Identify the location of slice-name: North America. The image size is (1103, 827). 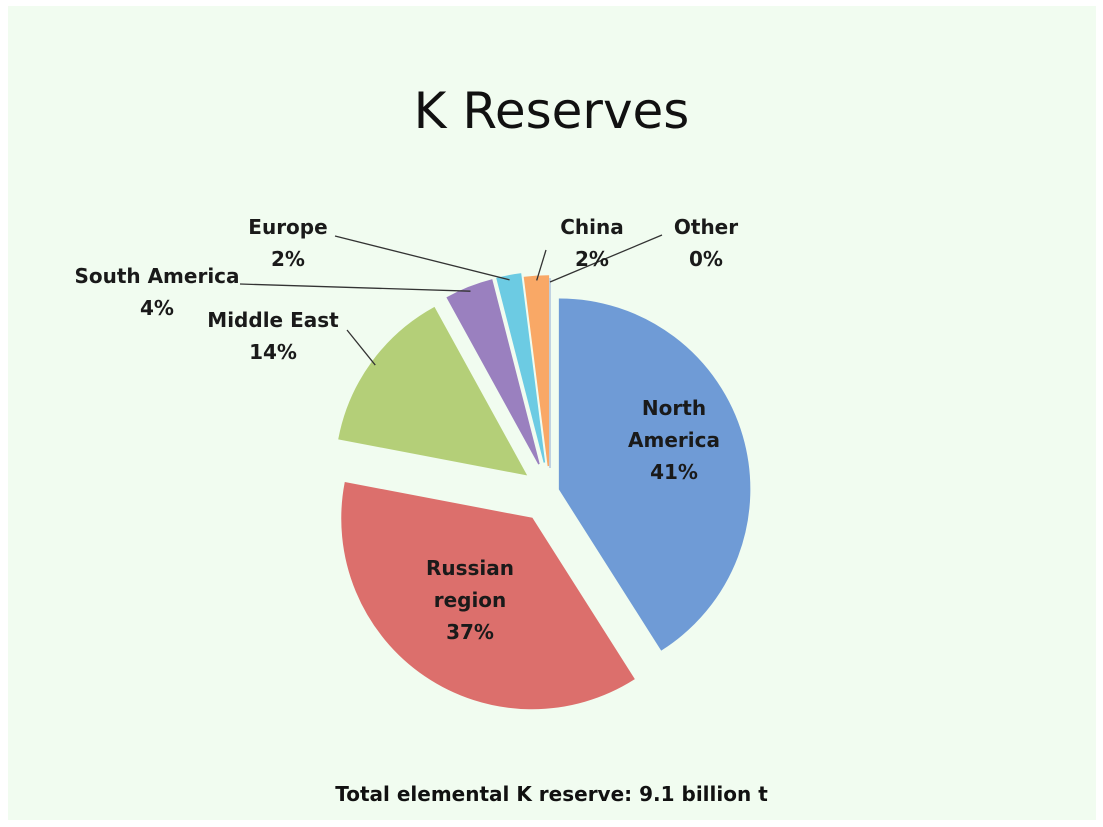
(674, 424).